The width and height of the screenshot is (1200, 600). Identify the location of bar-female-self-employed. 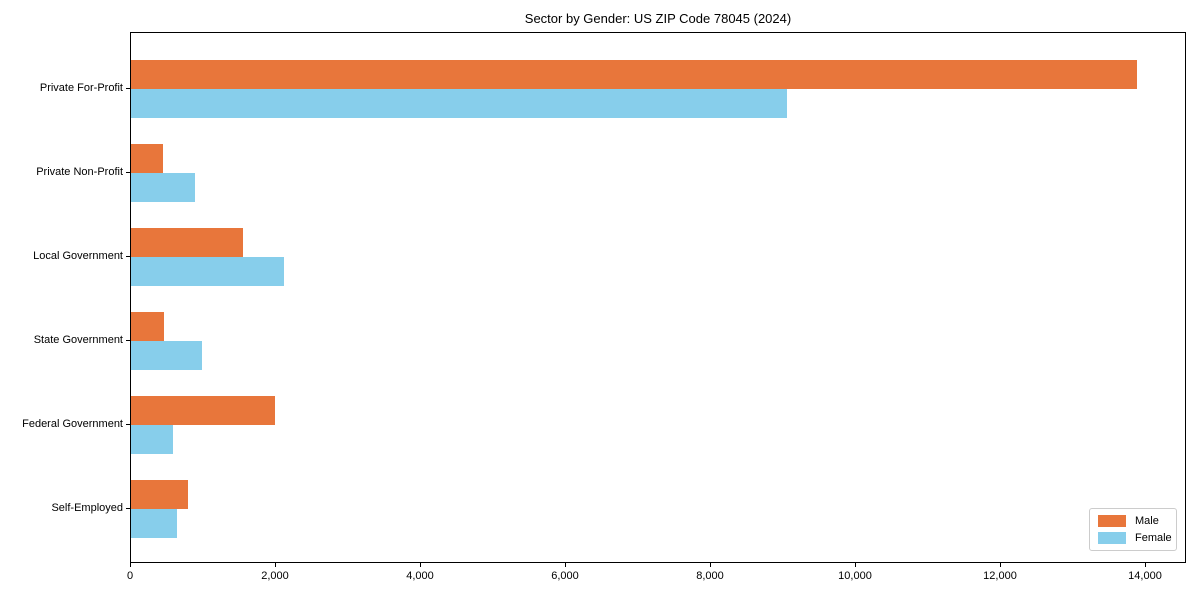
(154, 523).